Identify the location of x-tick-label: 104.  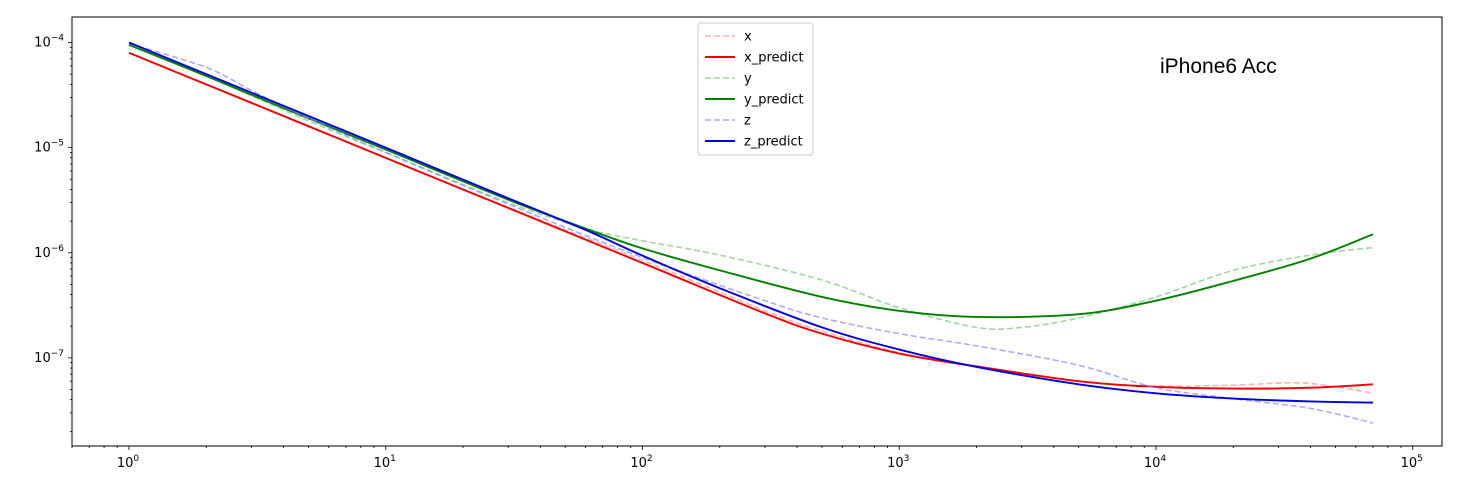
(1155, 462).